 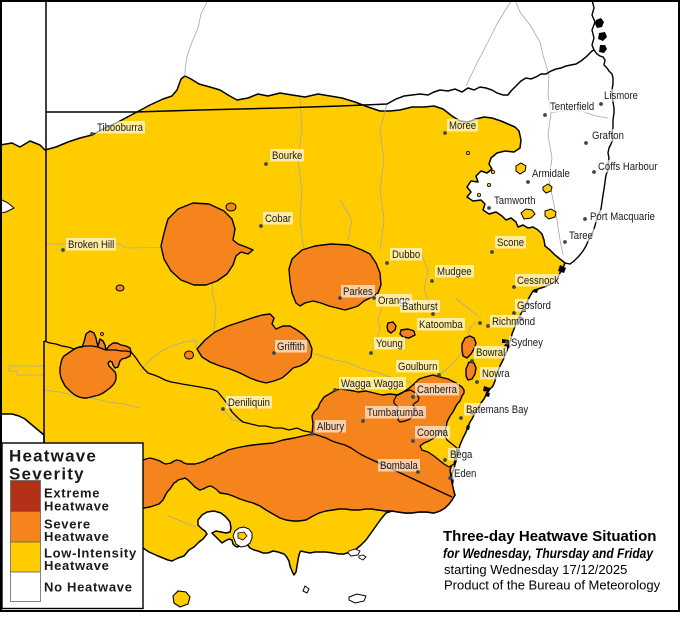 I want to click on svg-text: Griffith, so click(x=291, y=347).